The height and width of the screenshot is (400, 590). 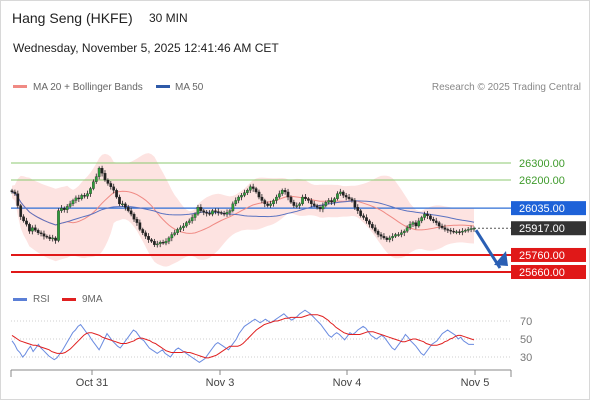 I want to click on forecast-arrow, so click(x=491, y=249).